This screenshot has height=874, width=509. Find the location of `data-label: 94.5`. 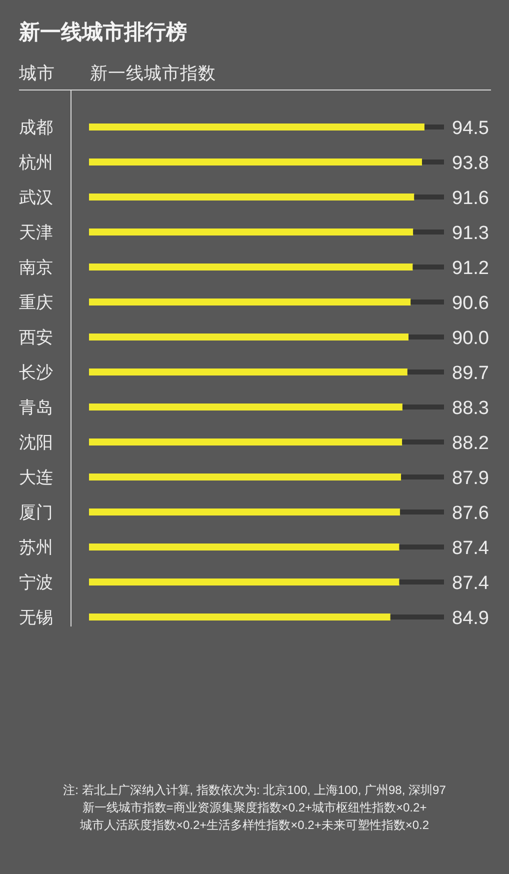

data-label: 94.5 is located at coordinates (470, 128).